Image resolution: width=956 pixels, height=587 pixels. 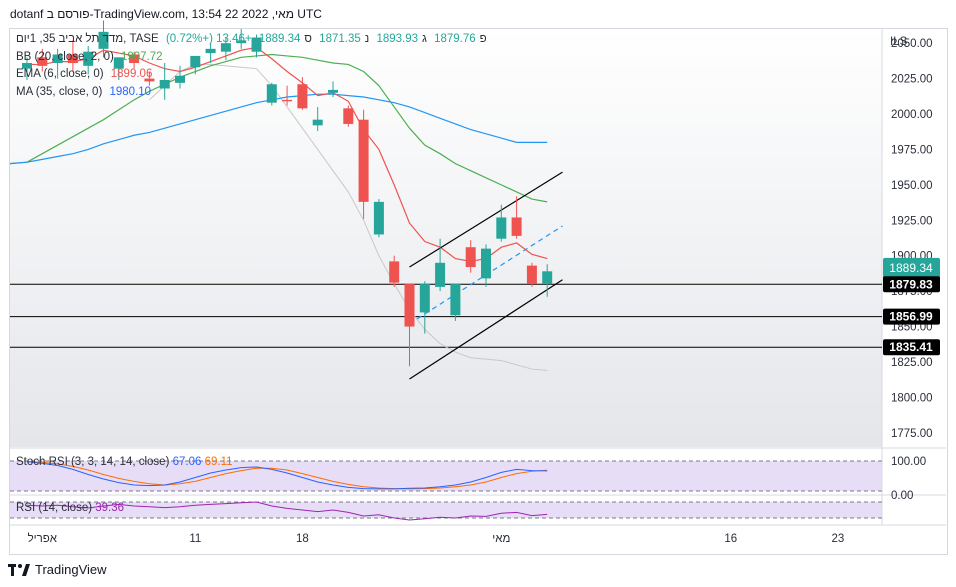 I want to click on stoch-d-value: 69.11, so click(x=218, y=462).